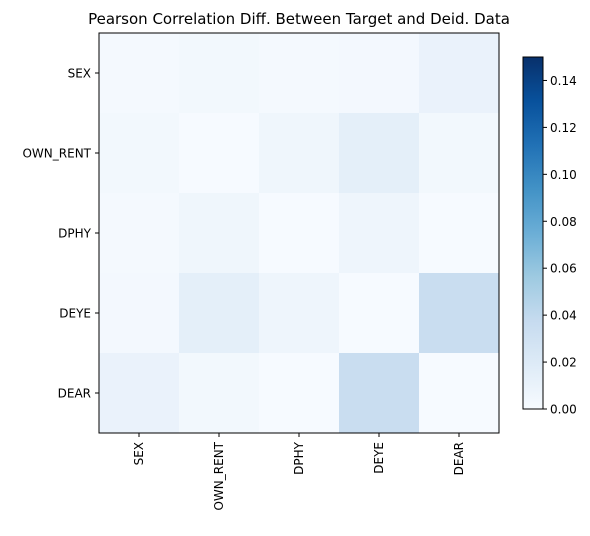 The image size is (590, 536). I want to click on heatmap-cell-own_rent-own_rent, so click(219, 153).